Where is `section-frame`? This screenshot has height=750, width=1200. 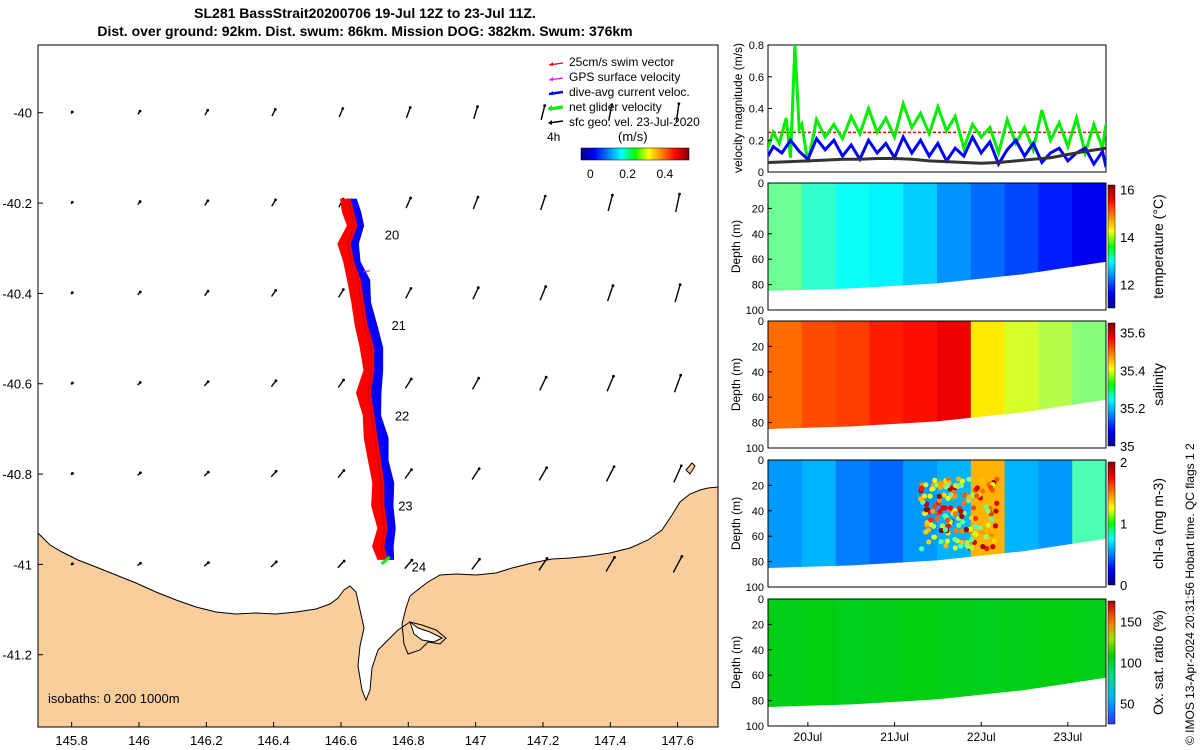 section-frame is located at coordinates (937, 523).